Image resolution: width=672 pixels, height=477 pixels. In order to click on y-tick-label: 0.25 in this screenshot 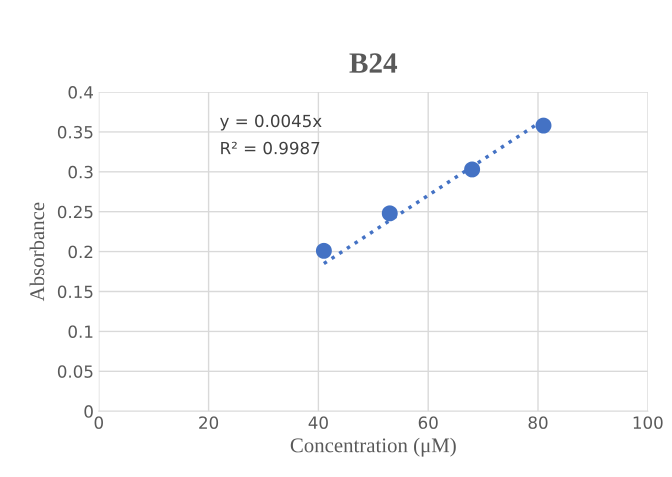, I will do `click(75, 212)`.